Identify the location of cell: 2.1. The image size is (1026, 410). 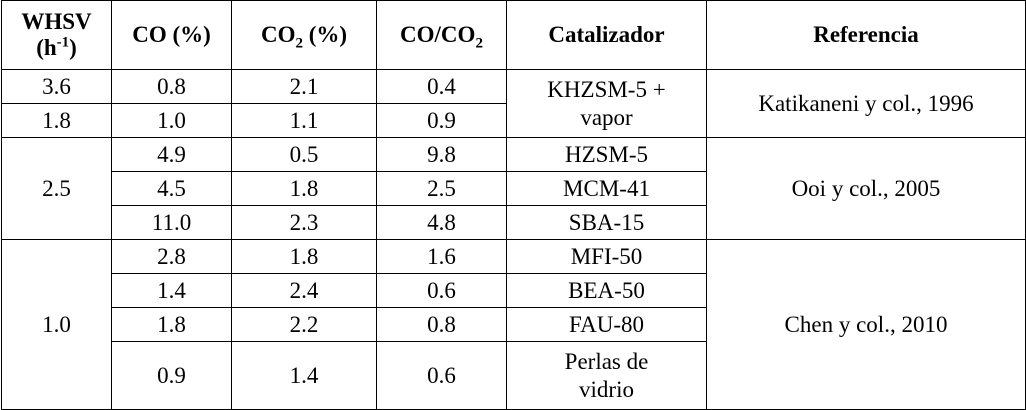
(304, 86).